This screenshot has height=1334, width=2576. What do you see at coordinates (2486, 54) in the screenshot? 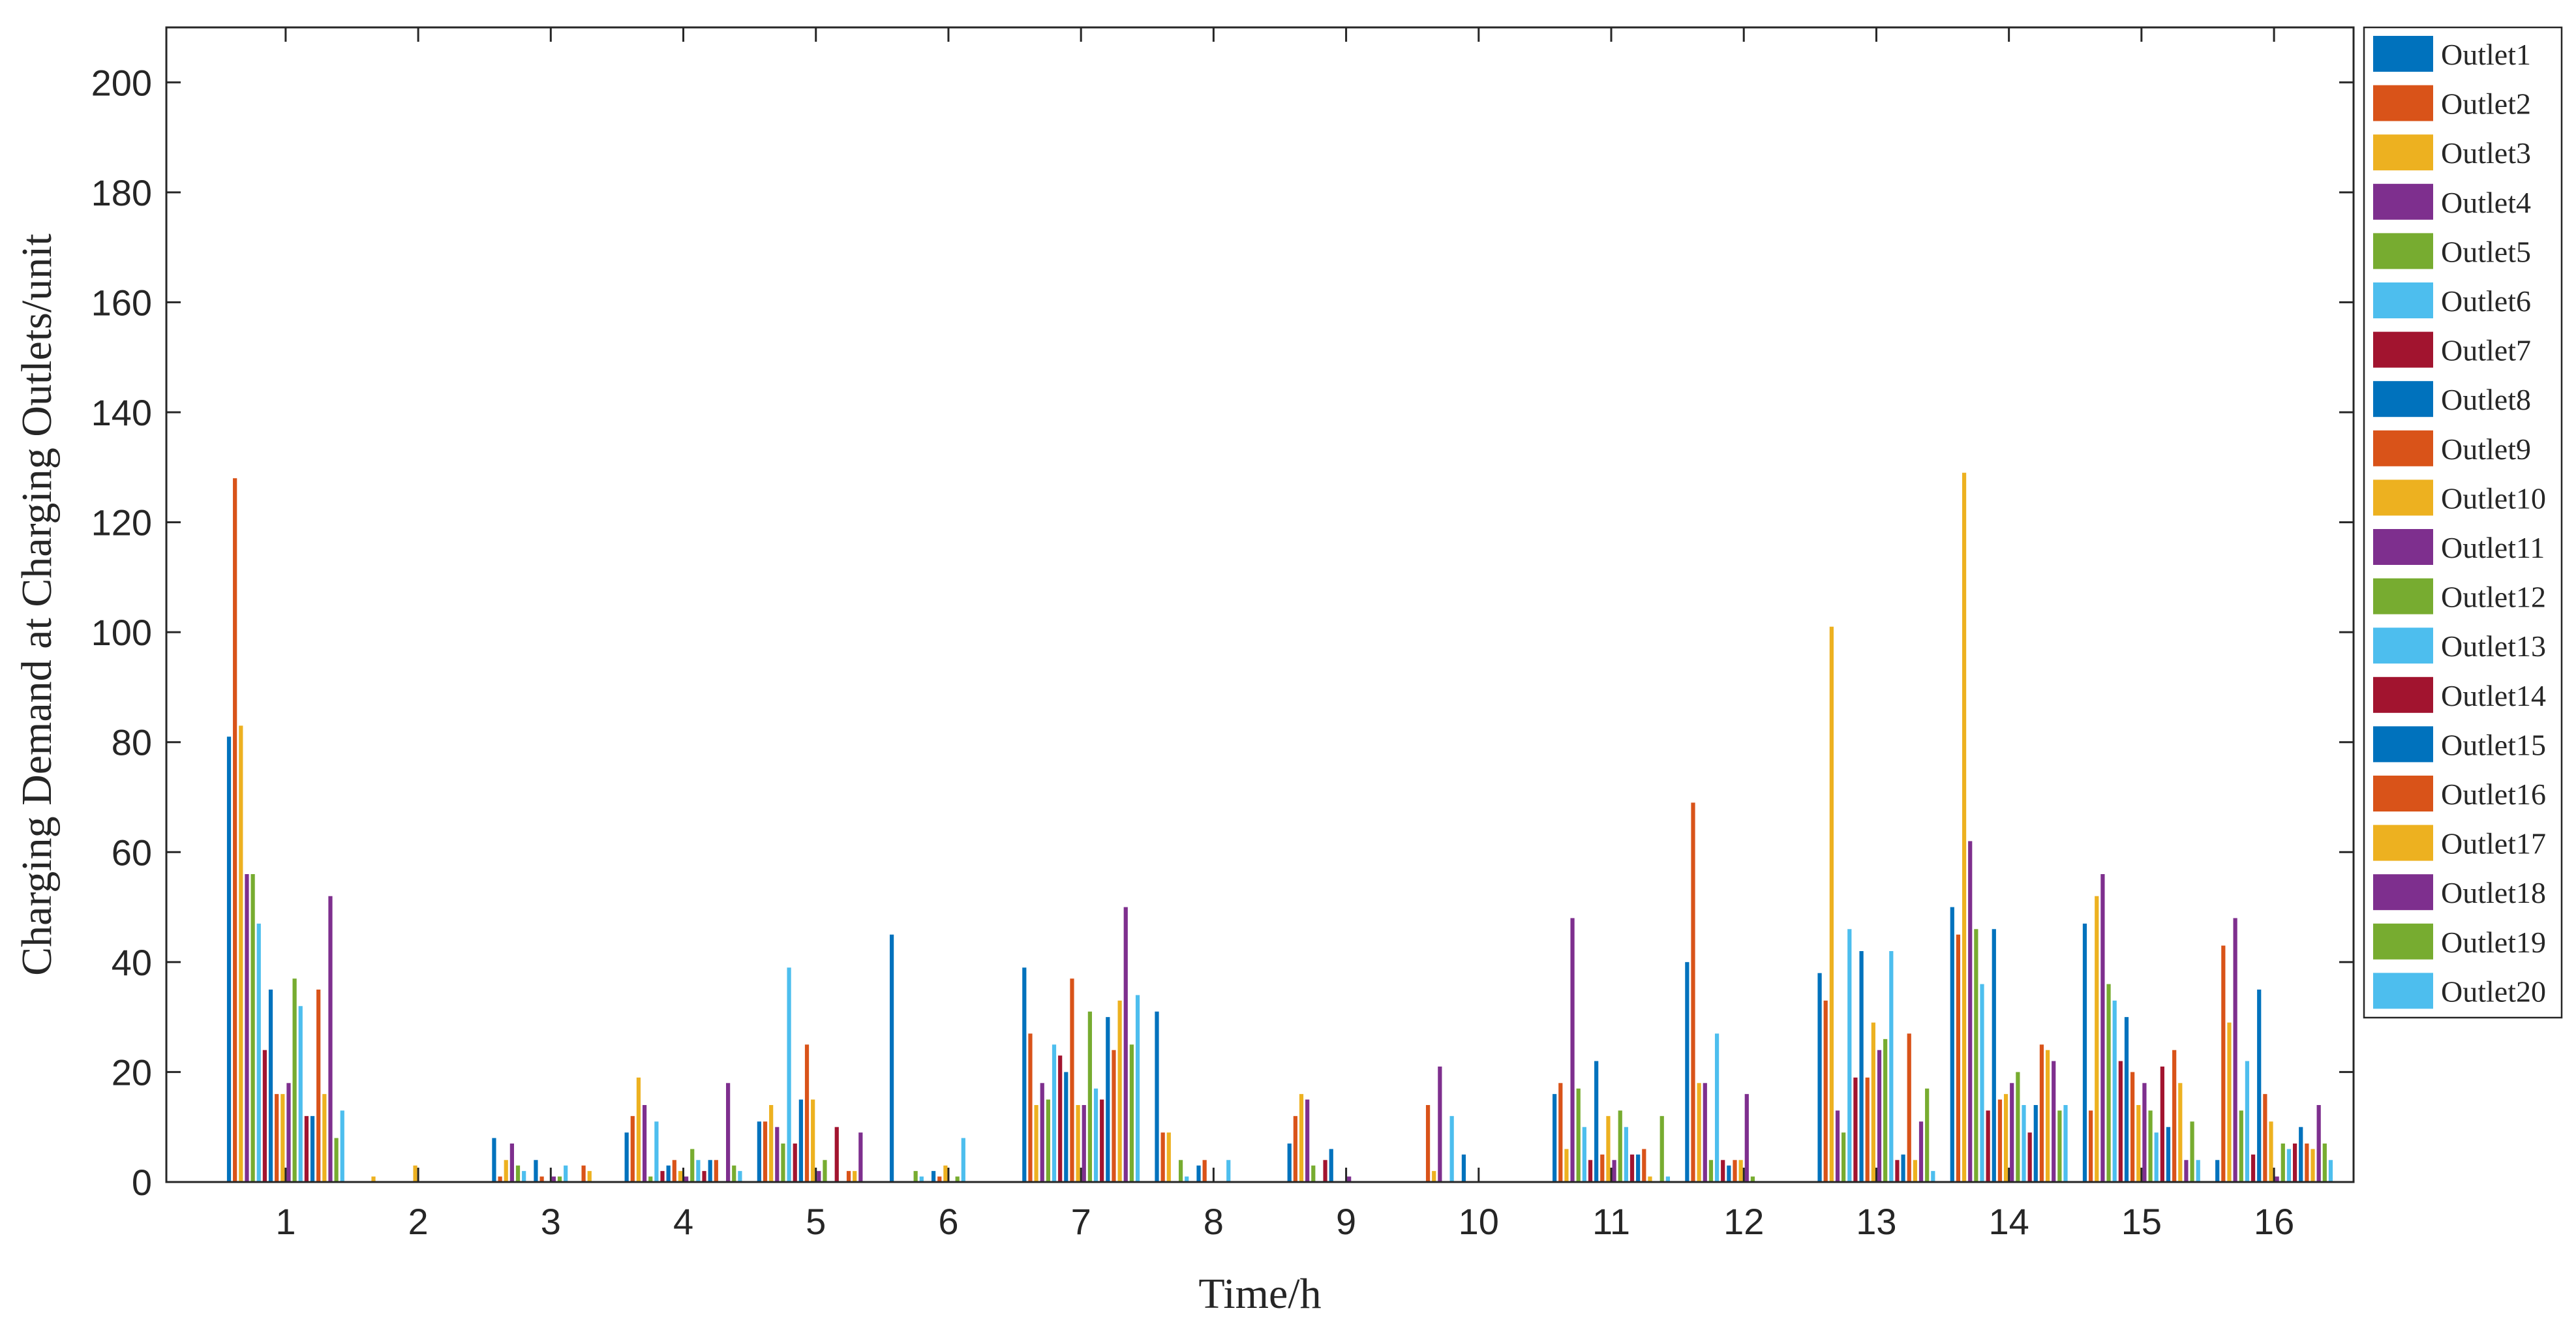
I see `legend-label: Outlet1` at bounding box center [2486, 54].